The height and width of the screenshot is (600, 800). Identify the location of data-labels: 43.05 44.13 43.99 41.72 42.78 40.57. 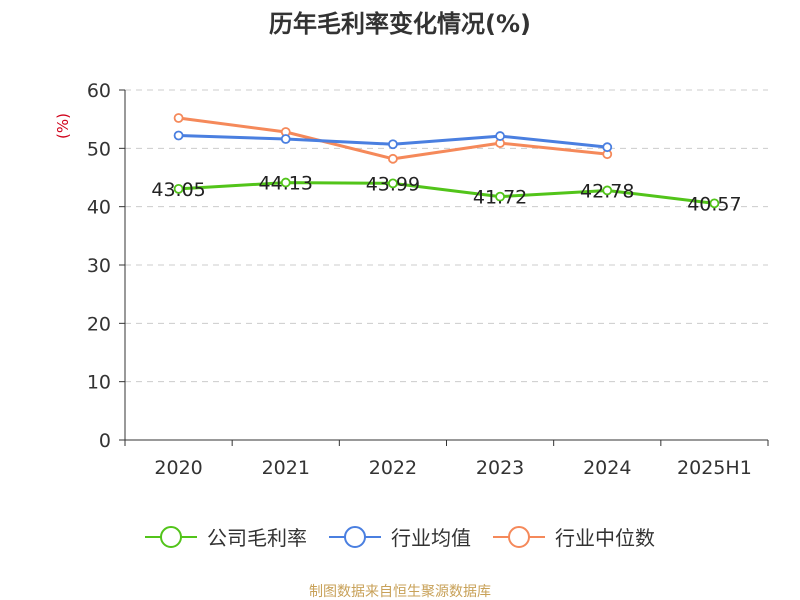
(446, 194).